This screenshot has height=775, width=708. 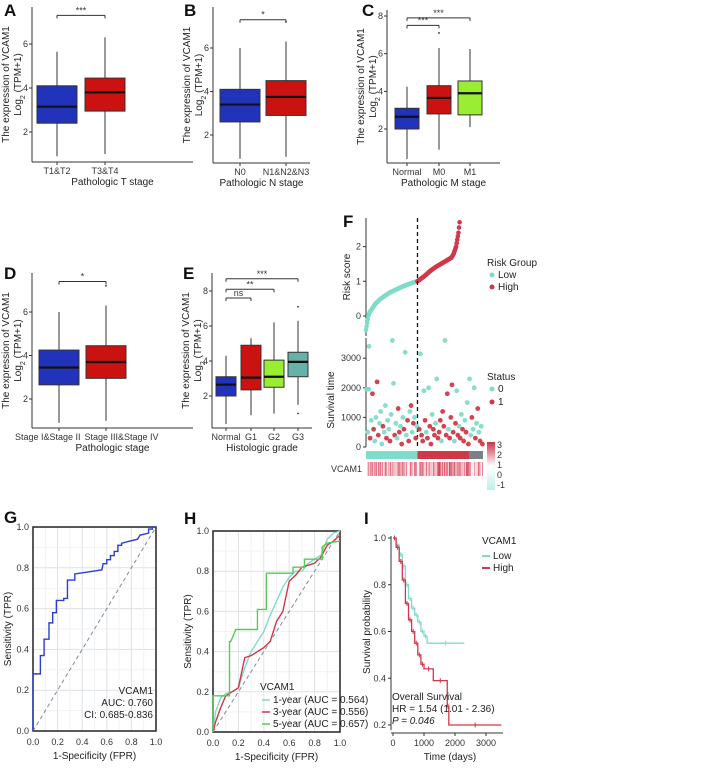 What do you see at coordinates (22, 609) in the screenshot?
I see `y-tick-label: 0.6` at bounding box center [22, 609].